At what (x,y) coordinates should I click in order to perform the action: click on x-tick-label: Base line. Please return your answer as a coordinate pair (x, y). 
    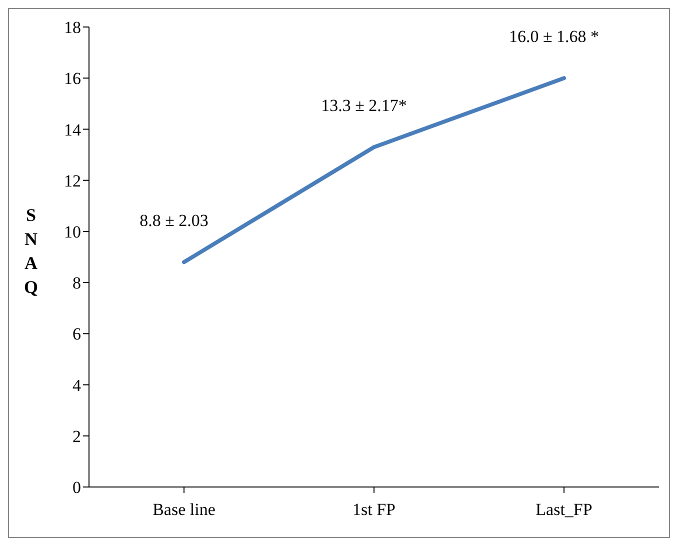
    Looking at the image, I should click on (184, 510).